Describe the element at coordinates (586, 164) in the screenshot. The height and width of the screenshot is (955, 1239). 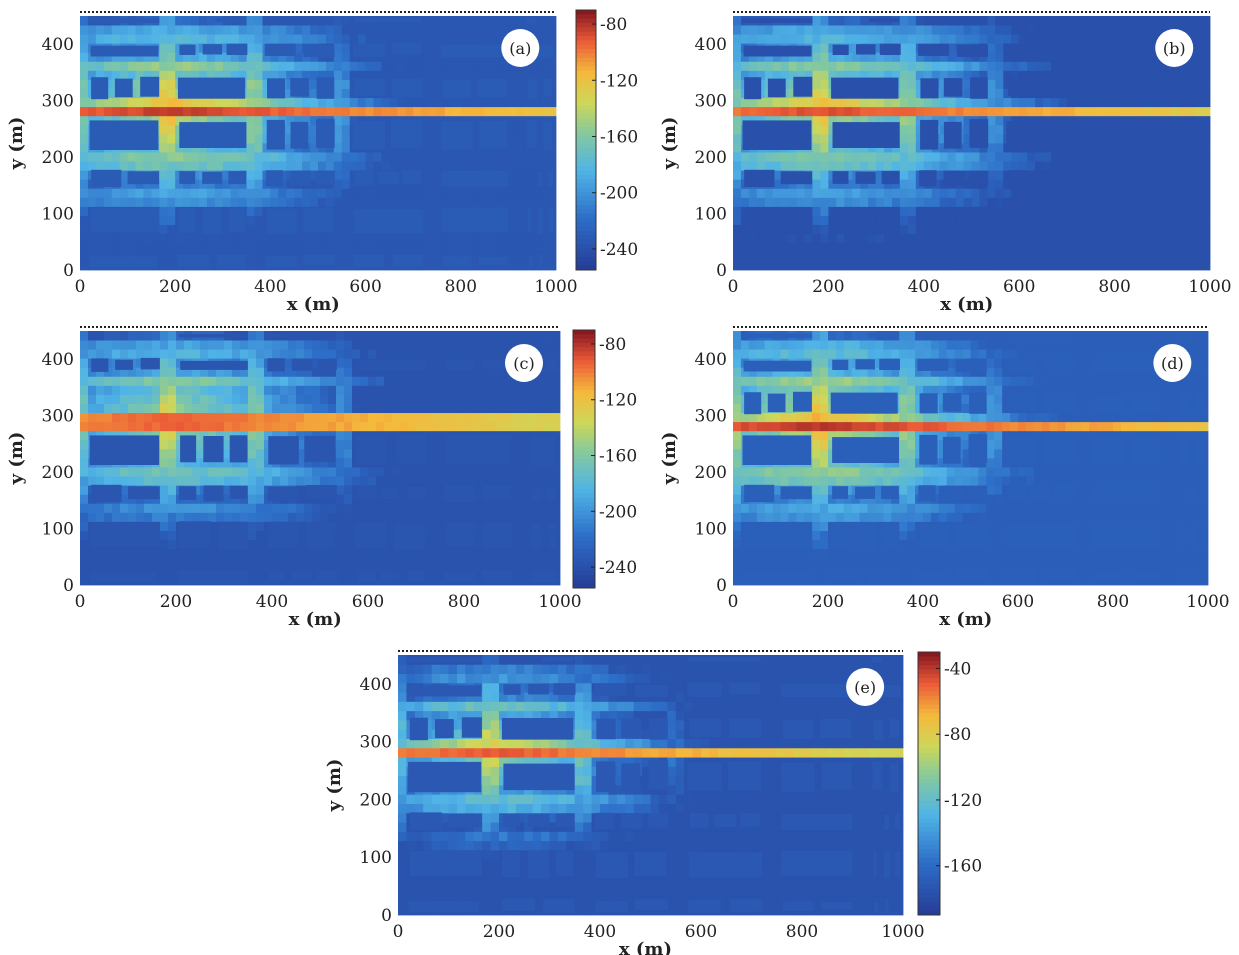
I see `colorbar-segment` at that location.